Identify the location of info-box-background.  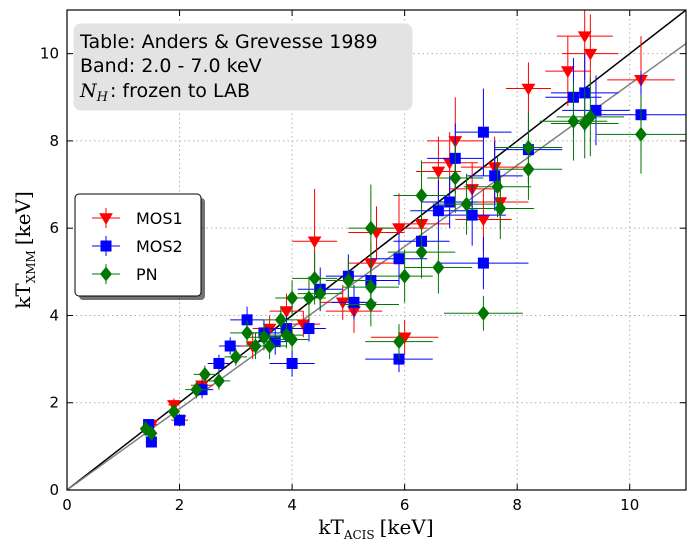
(243, 67).